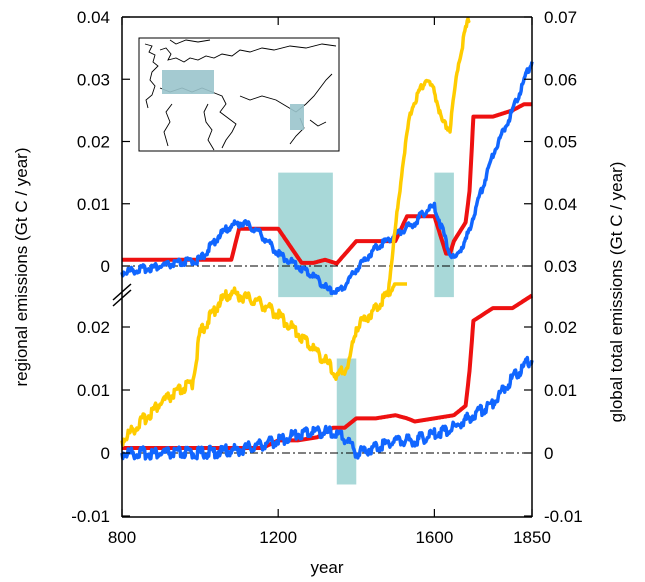  I want to click on x-tick-label: 1850, so click(532, 537).